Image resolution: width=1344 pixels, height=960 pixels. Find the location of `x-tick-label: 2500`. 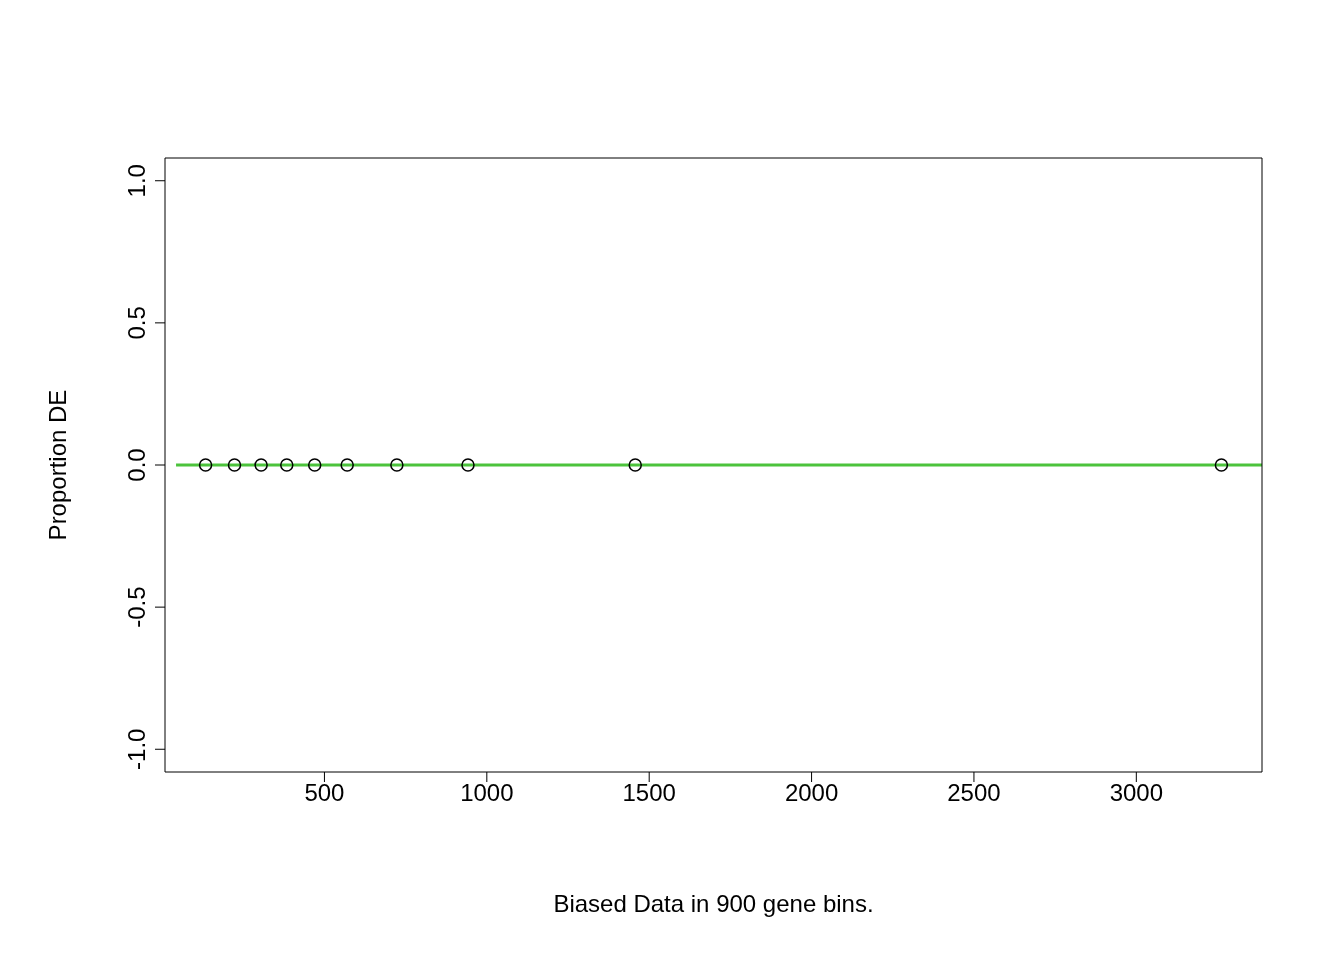

x-tick-label: 2500 is located at coordinates (974, 793).